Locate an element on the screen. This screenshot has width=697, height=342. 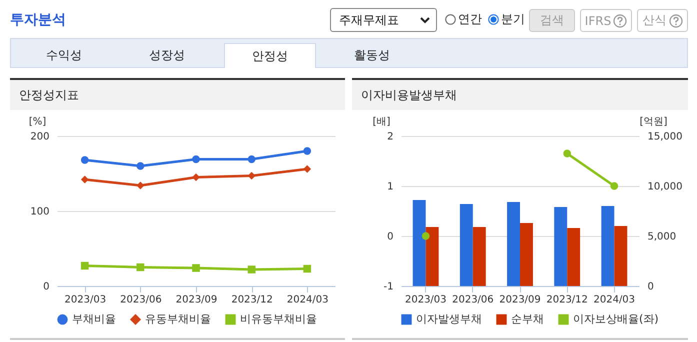
y2-tick-label: 5,000 is located at coordinates (662, 237).